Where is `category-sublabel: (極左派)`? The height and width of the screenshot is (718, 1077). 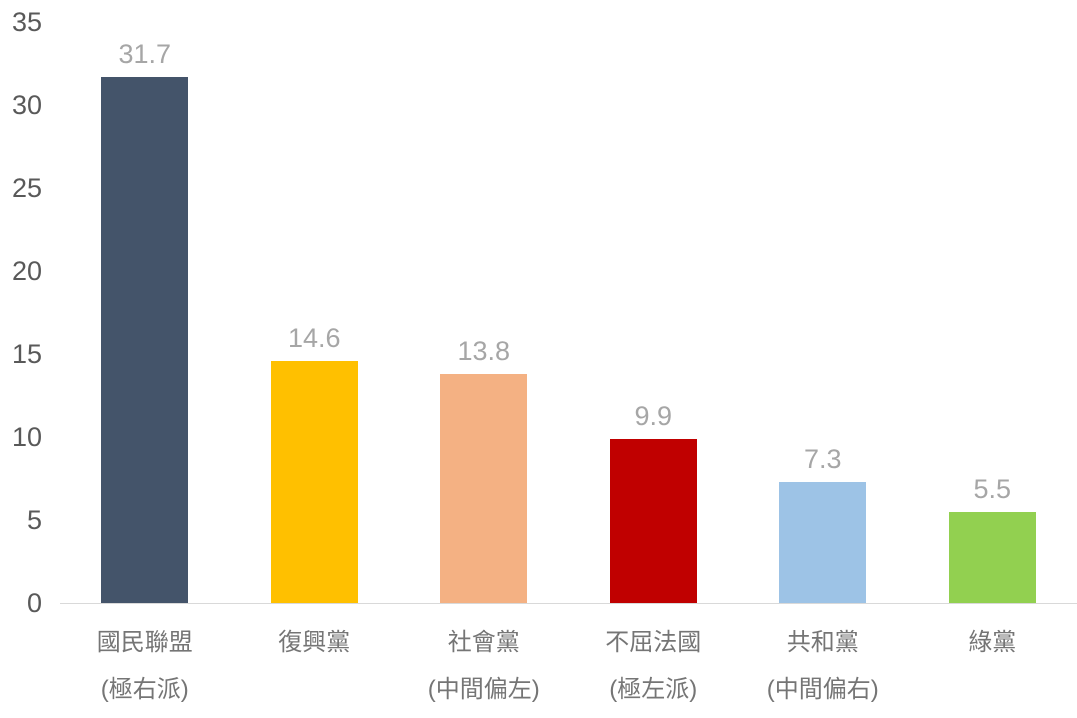
category-sublabel: (極左派) is located at coordinates (653, 689).